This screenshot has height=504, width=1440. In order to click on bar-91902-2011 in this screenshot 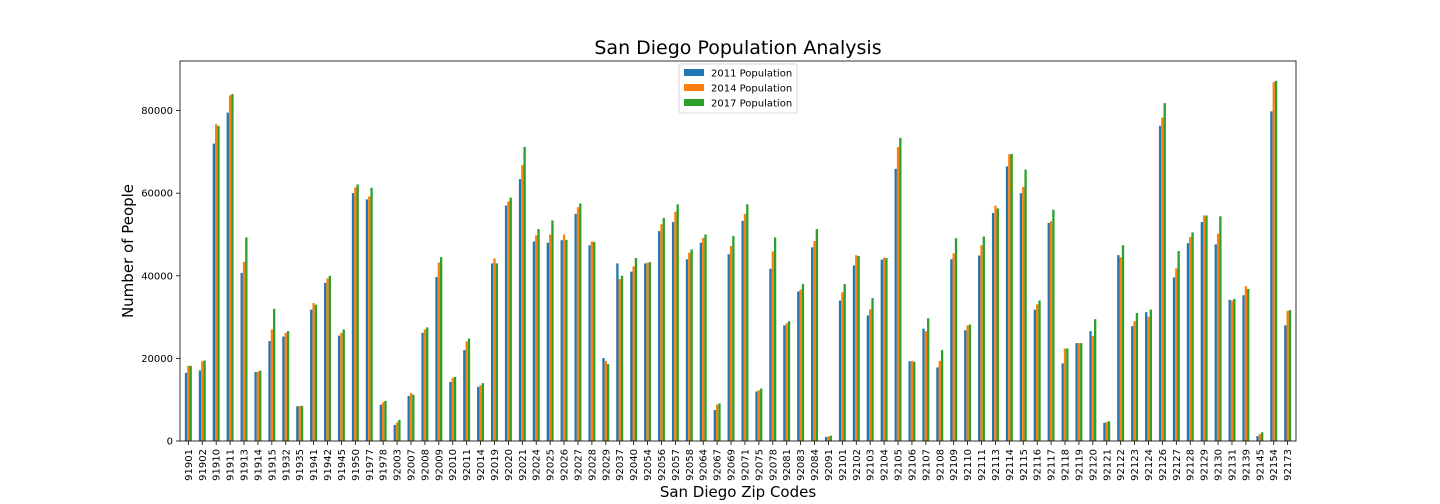, I will do `click(200, 405)`.